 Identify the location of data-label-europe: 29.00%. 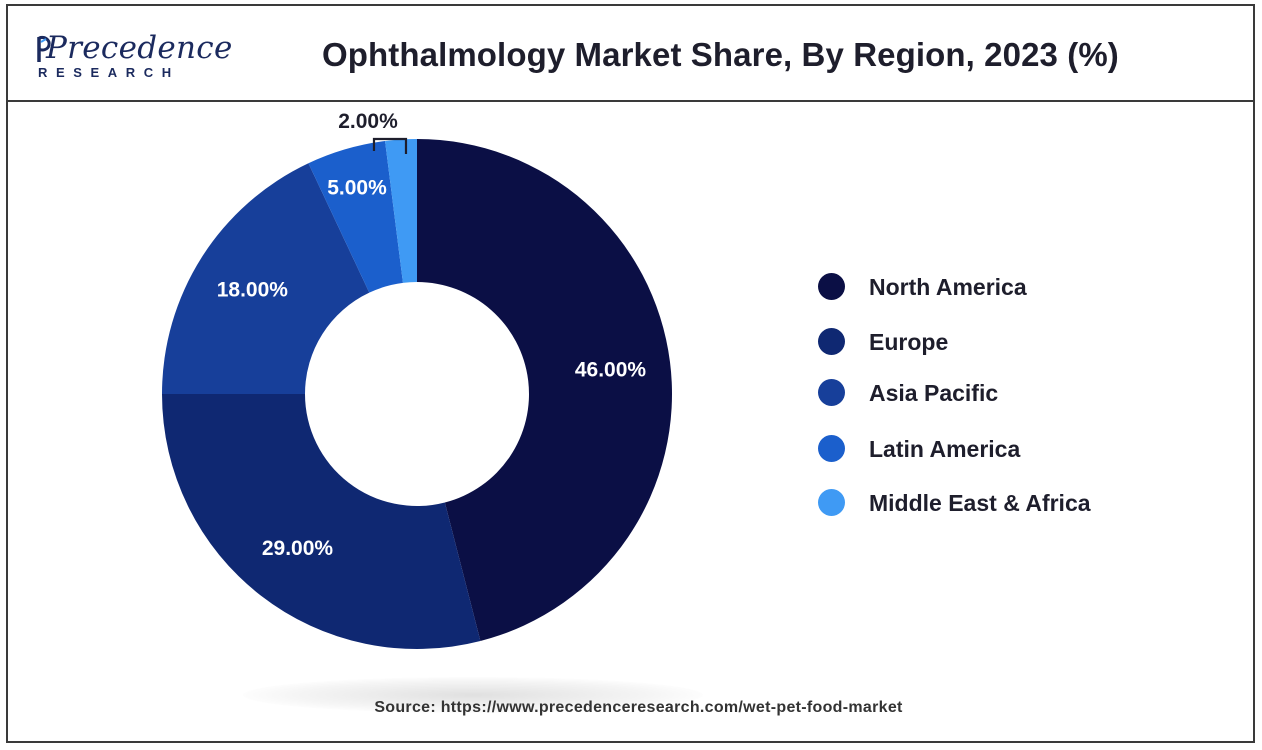
(298, 548).